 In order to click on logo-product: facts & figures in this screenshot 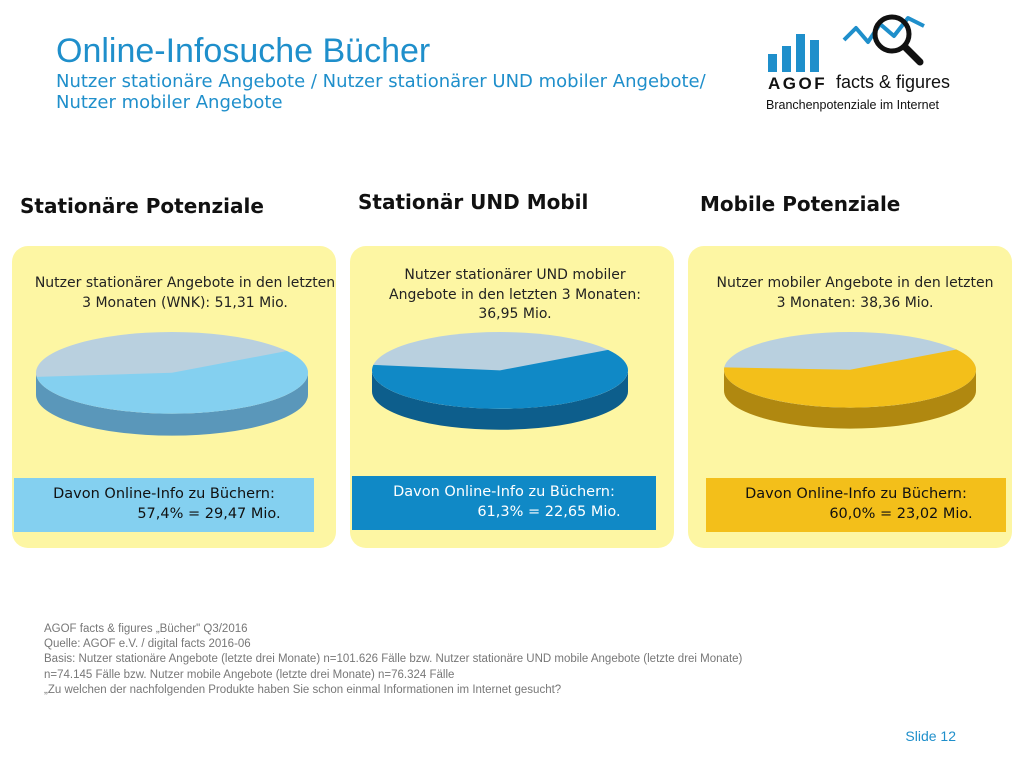, I will do `click(893, 82)`.